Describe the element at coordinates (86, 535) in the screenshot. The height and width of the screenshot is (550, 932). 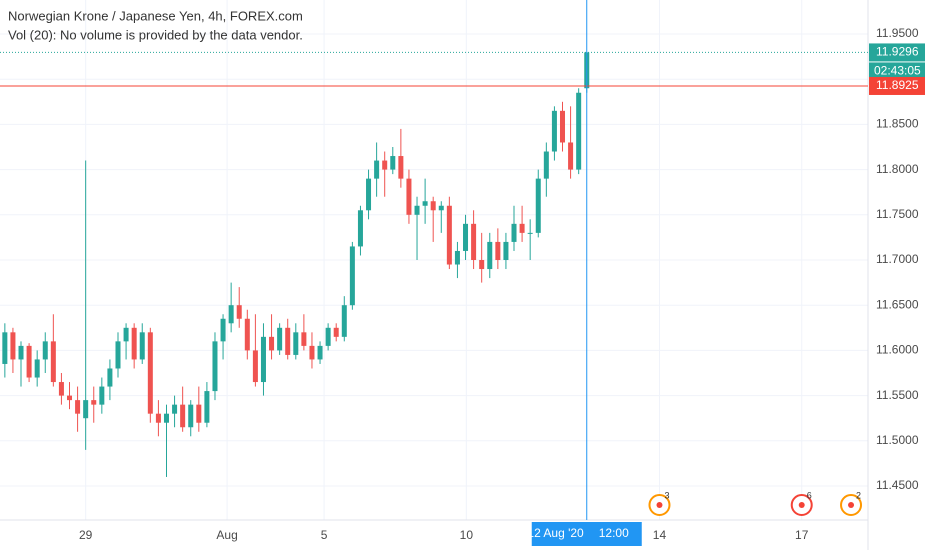
I see `x-tick-label: 29` at that location.